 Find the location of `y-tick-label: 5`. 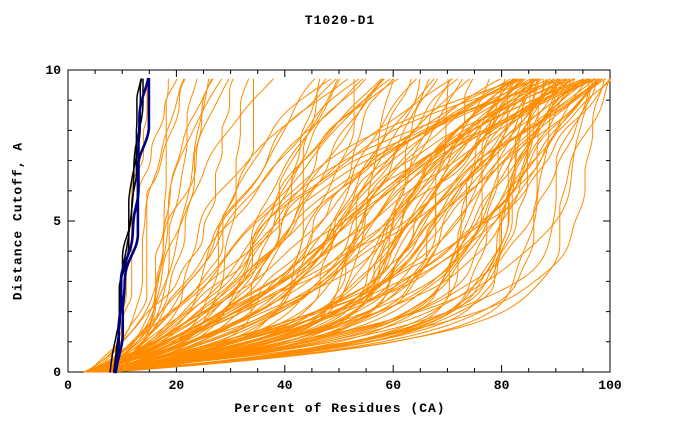

y-tick-label: 5 is located at coordinates (57, 221).